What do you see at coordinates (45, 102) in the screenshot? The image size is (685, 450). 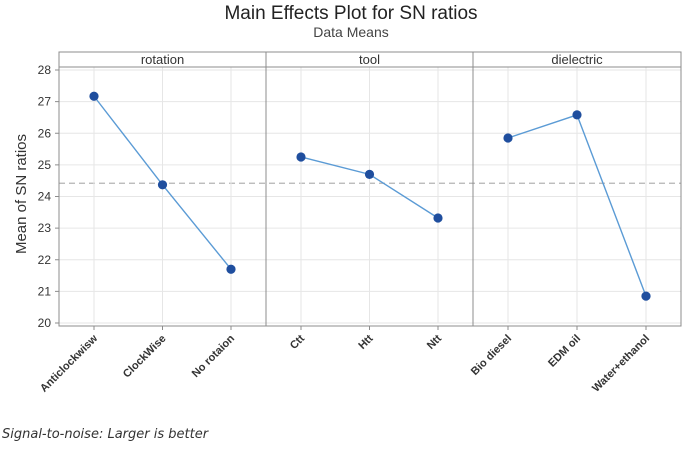 I see `y-tick-label: 27` at bounding box center [45, 102].